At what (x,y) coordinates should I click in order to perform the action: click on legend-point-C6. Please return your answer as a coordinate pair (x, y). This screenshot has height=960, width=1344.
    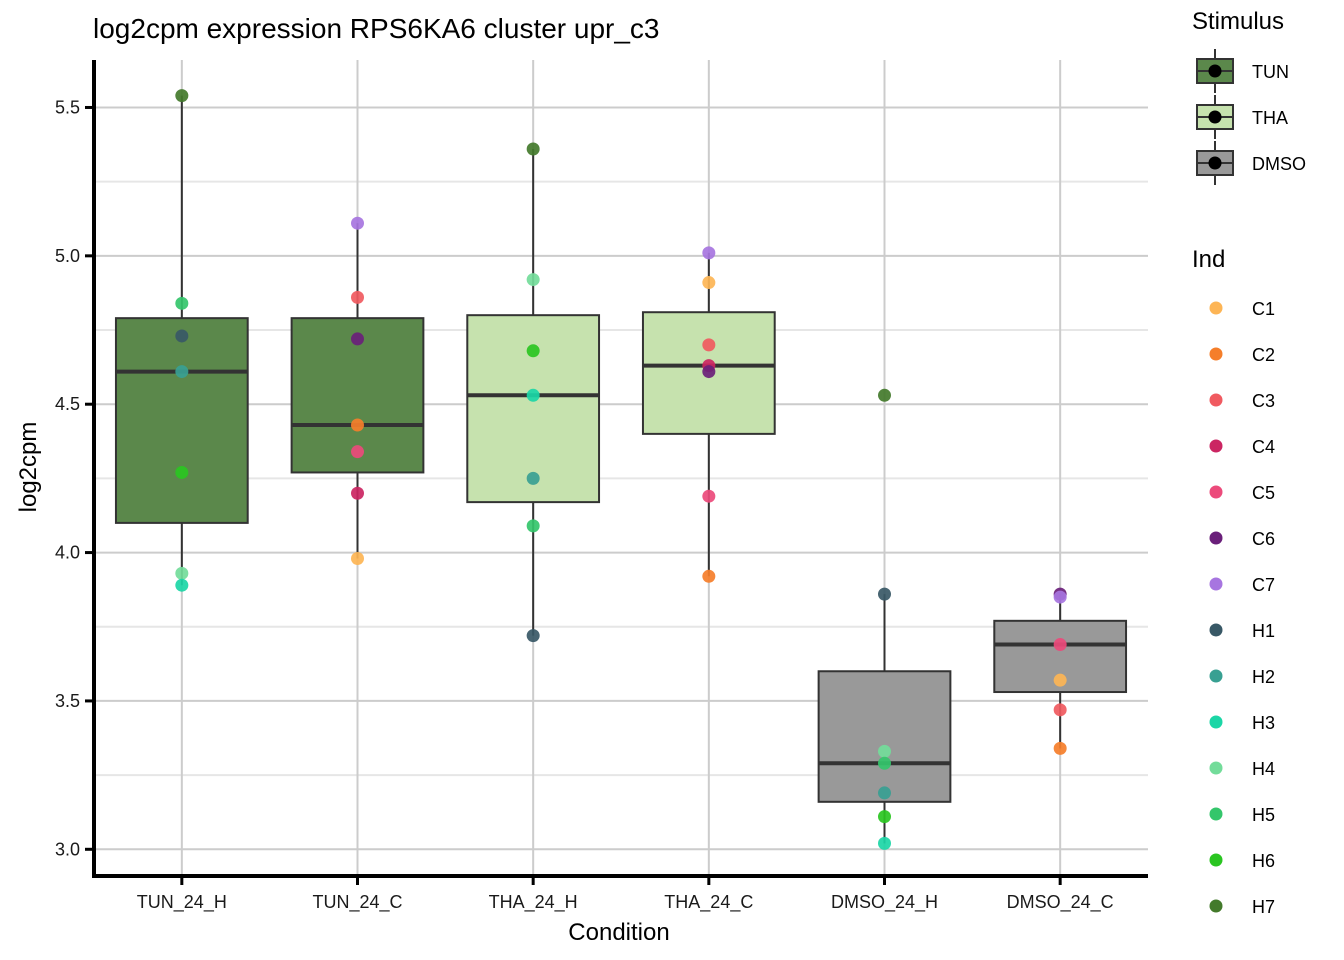
    Looking at the image, I should click on (1216, 538).